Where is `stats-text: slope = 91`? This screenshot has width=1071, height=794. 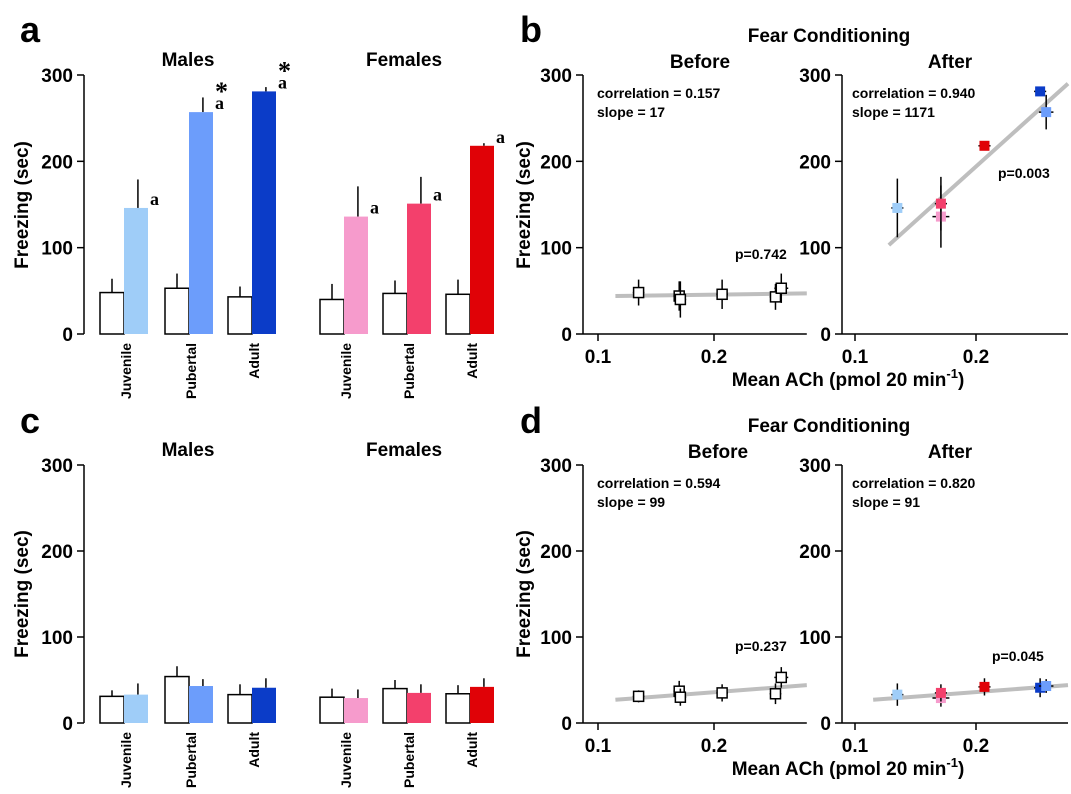 stats-text: slope = 91 is located at coordinates (886, 502).